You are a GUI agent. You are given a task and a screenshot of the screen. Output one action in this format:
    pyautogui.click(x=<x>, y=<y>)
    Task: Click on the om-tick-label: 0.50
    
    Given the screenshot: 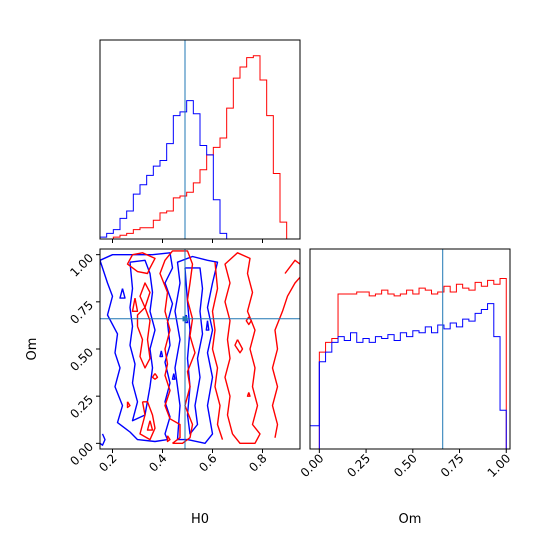 What is the action you would take?
    pyautogui.click(x=81, y=359)
    